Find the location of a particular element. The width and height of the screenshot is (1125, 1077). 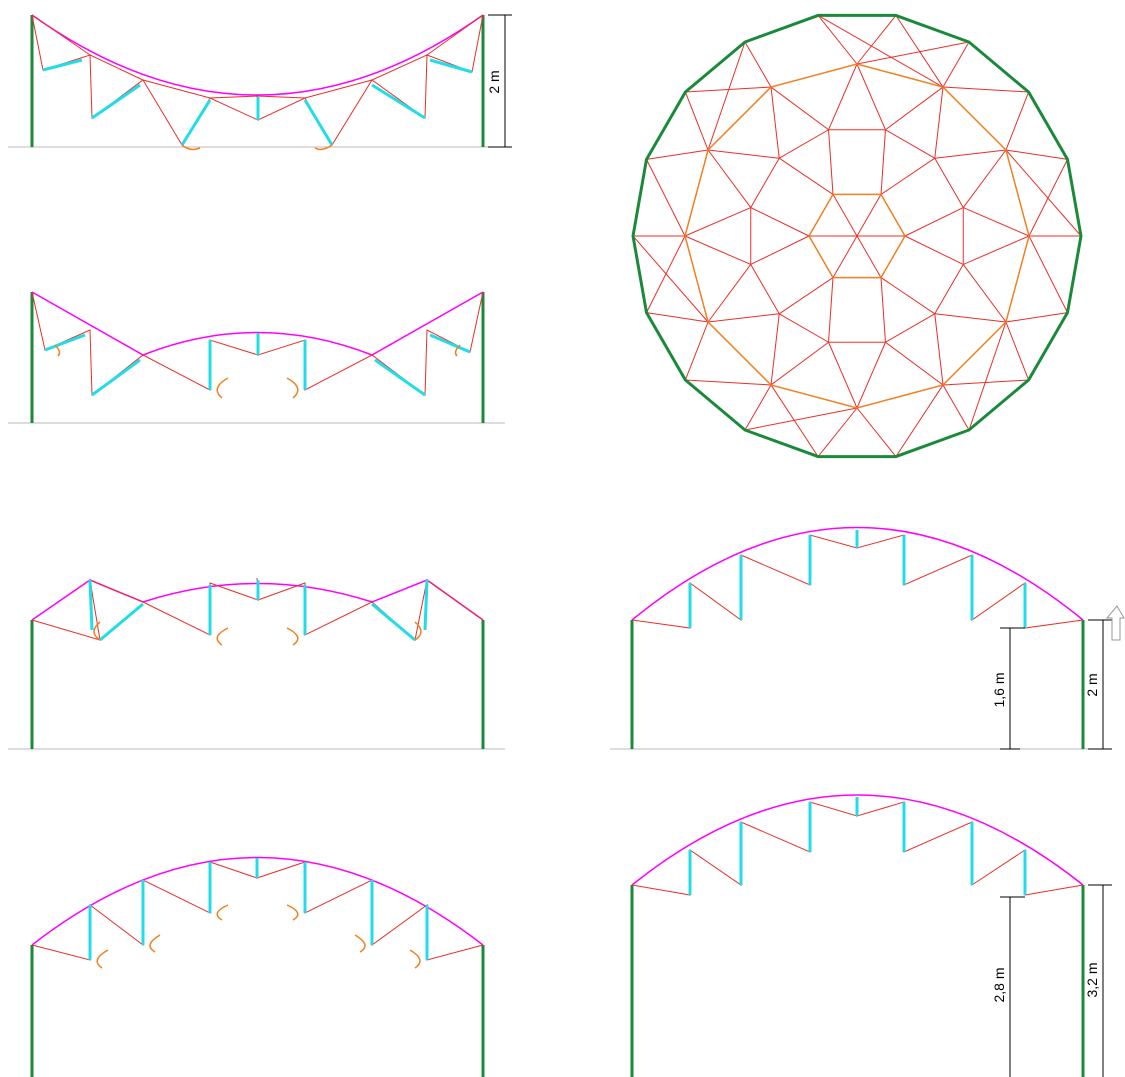

dimension-label: 1,6 m is located at coordinates (999, 689).